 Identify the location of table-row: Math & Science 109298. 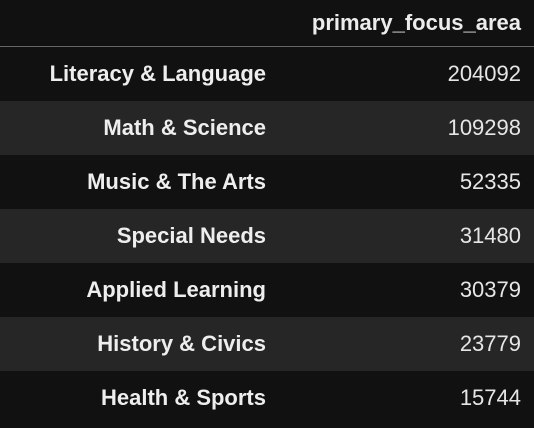
(267, 128).